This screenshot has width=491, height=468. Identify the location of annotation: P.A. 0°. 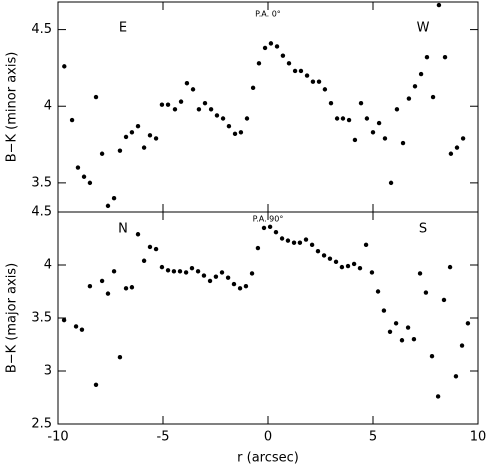
(268, 14).